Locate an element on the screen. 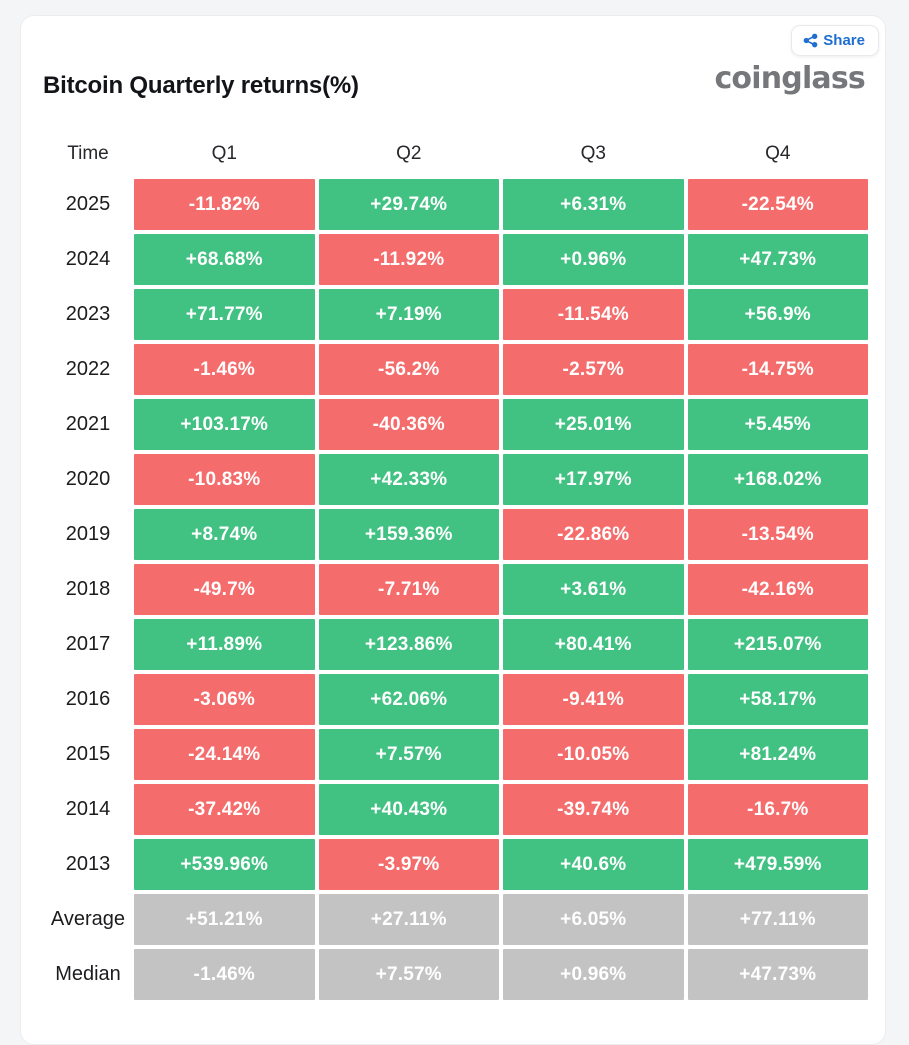  row-label-2022: 2022 is located at coordinates (88, 369).